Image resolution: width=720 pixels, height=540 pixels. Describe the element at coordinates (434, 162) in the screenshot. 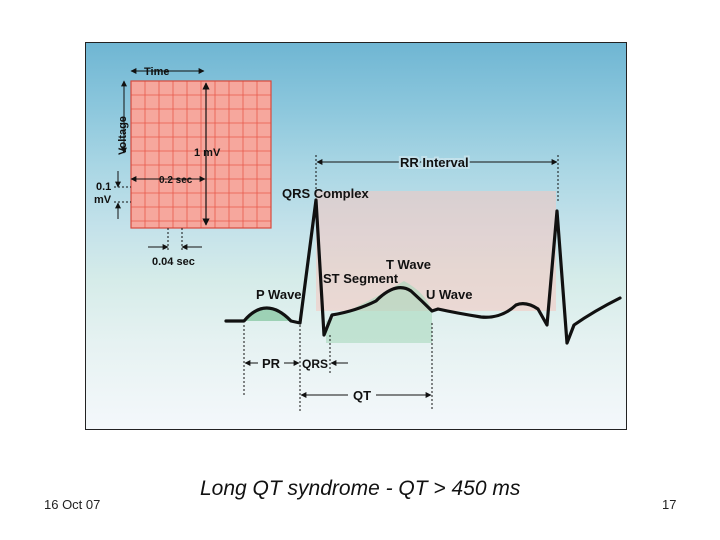

I see `rr-interval-label: RR Interval` at that location.